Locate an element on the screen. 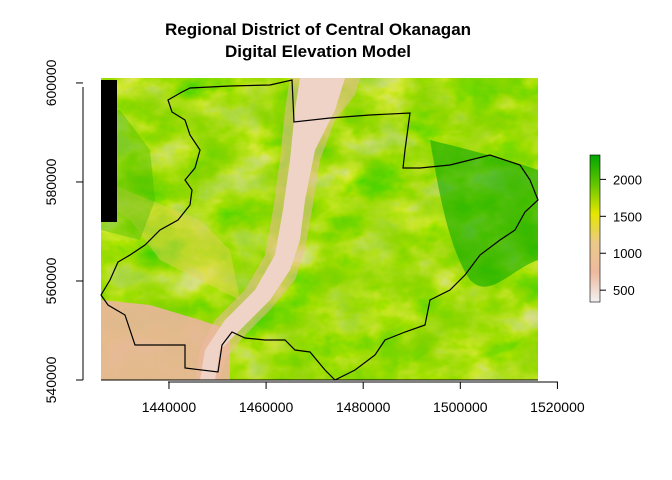  legend-color-bar is located at coordinates (595, 228).